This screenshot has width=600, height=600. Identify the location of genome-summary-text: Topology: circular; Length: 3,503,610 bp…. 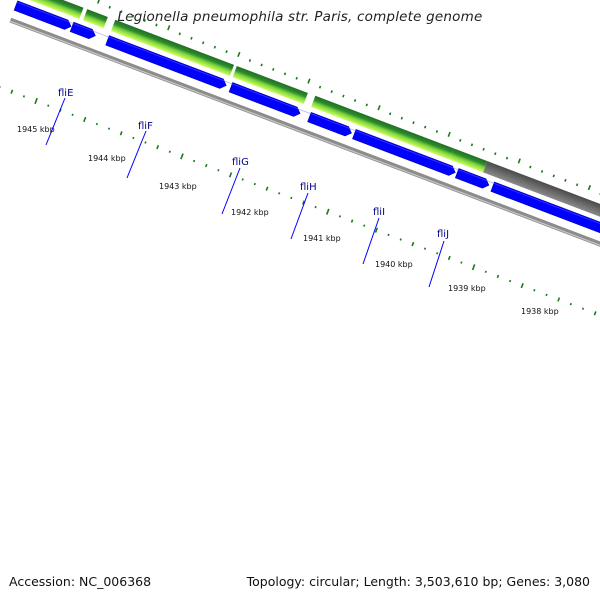
(418, 581).